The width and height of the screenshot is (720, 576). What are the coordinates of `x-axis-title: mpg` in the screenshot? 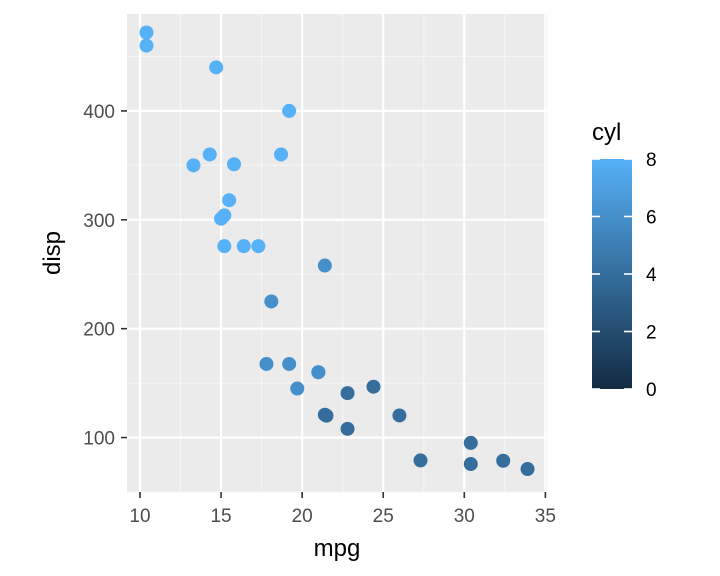 It's located at (337, 548).